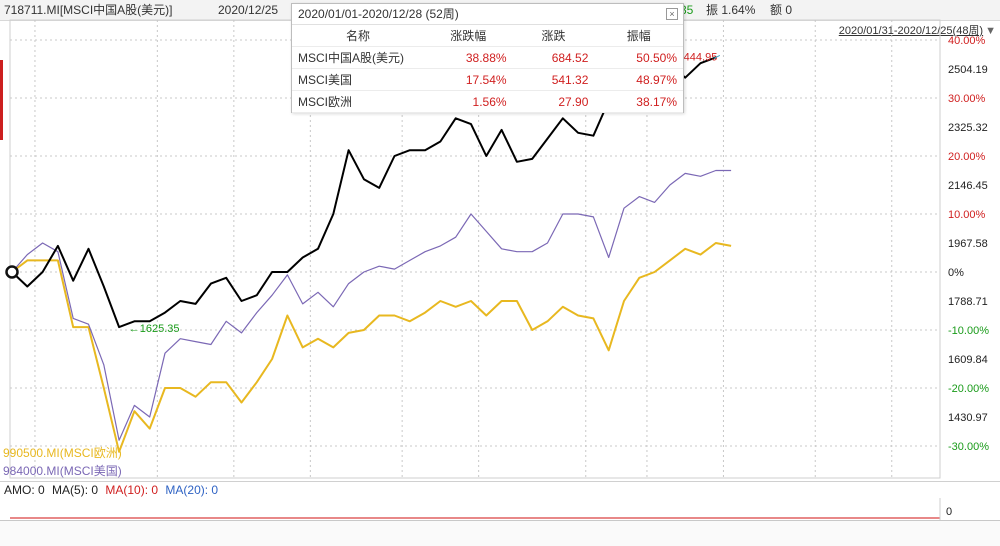 Image resolution: width=1000 pixels, height=546 pixels. What do you see at coordinates (638, 36) in the screenshot?
I see `col-amp-header: 振幅` at bounding box center [638, 36].